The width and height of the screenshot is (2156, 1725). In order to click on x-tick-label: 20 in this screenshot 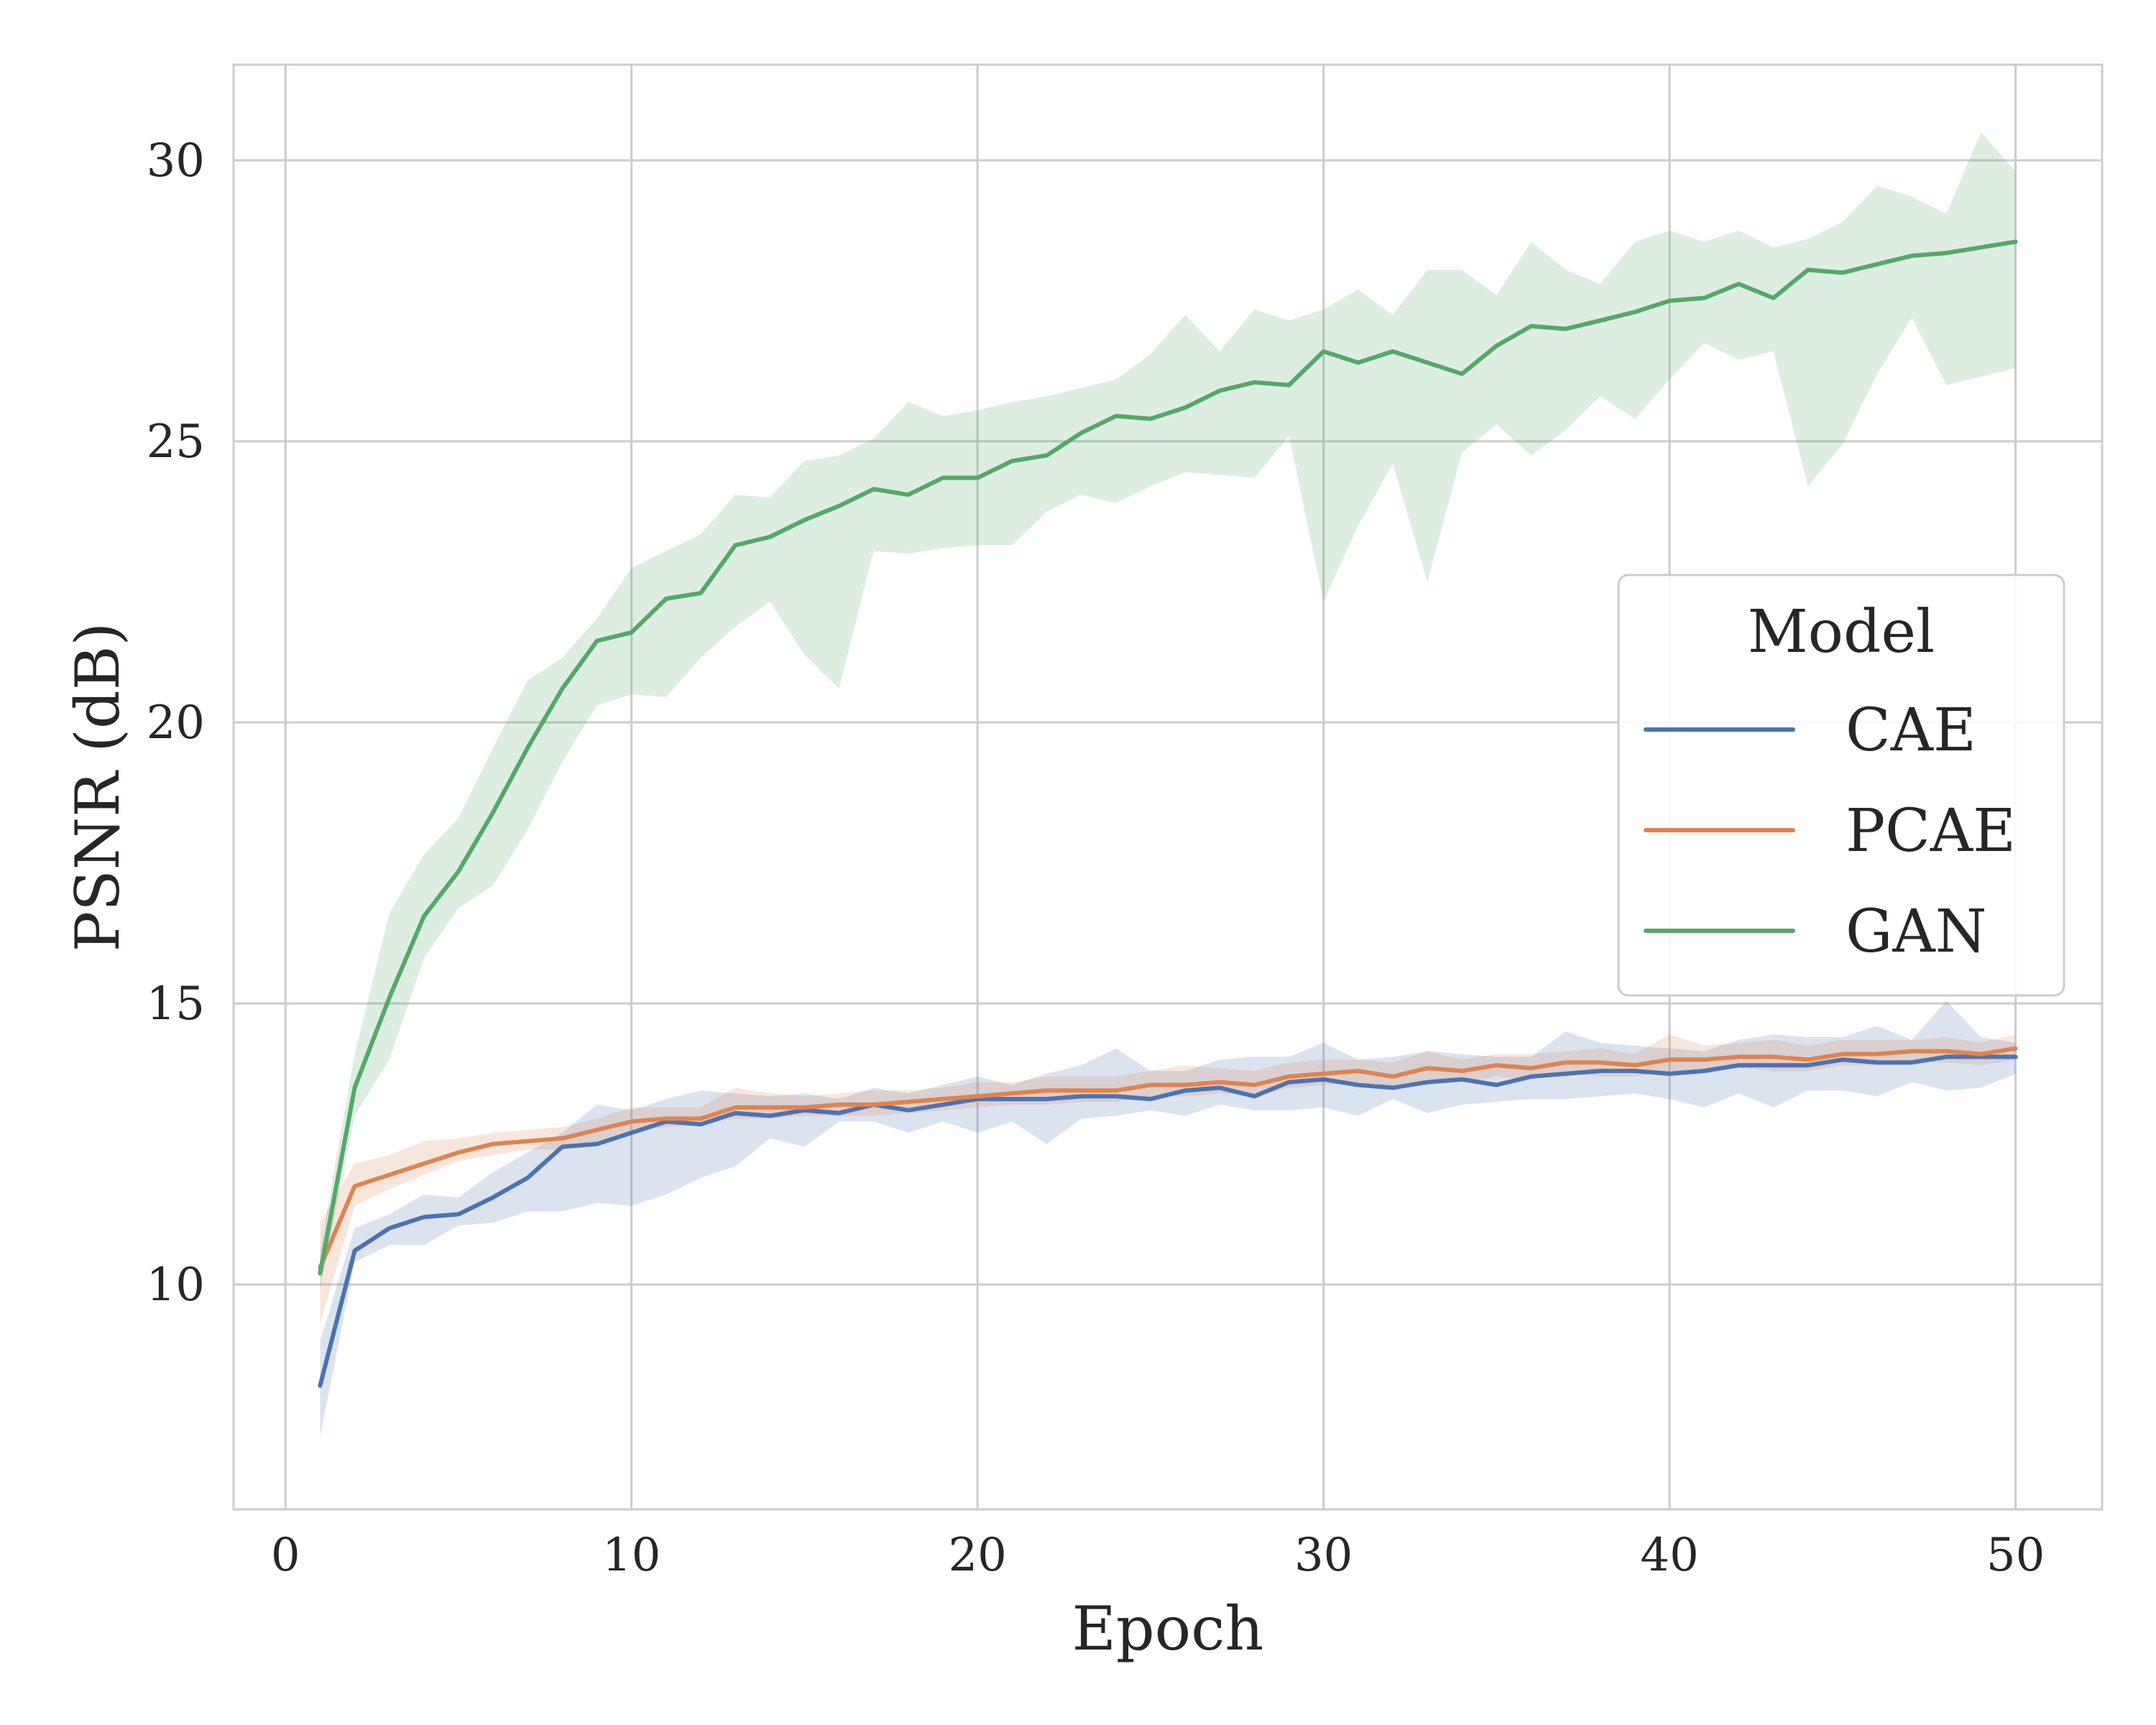, I will do `click(977, 1555)`.